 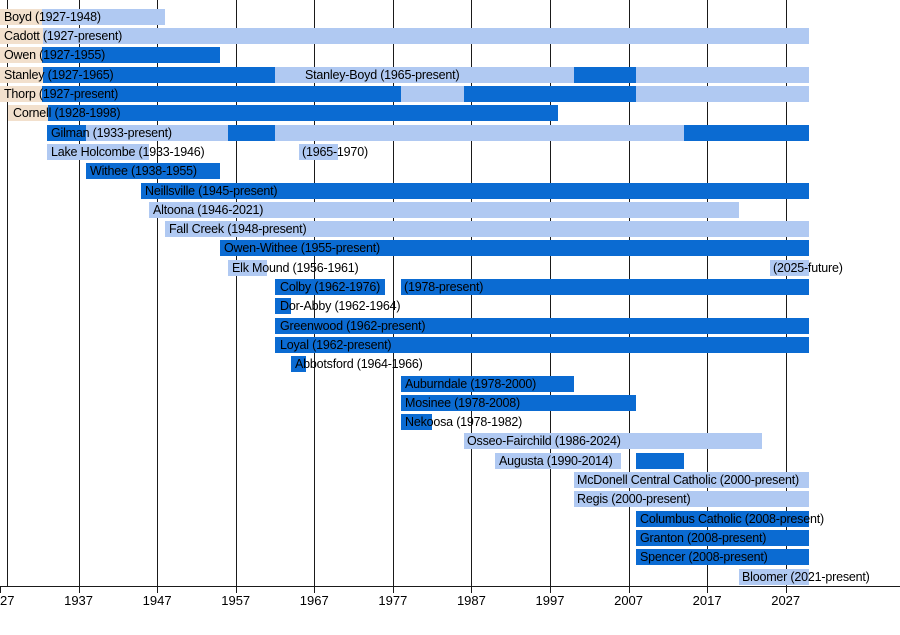 I want to click on row-label: Spencer (2008-present), so click(x=704, y=557).